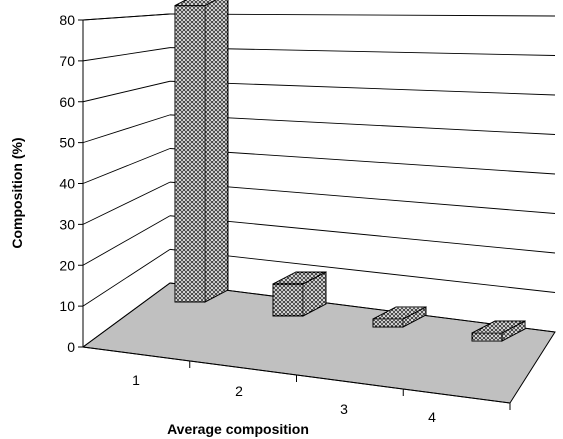  What do you see at coordinates (17, 192) in the screenshot?
I see `y-axis-title: Composition (%)` at bounding box center [17, 192].